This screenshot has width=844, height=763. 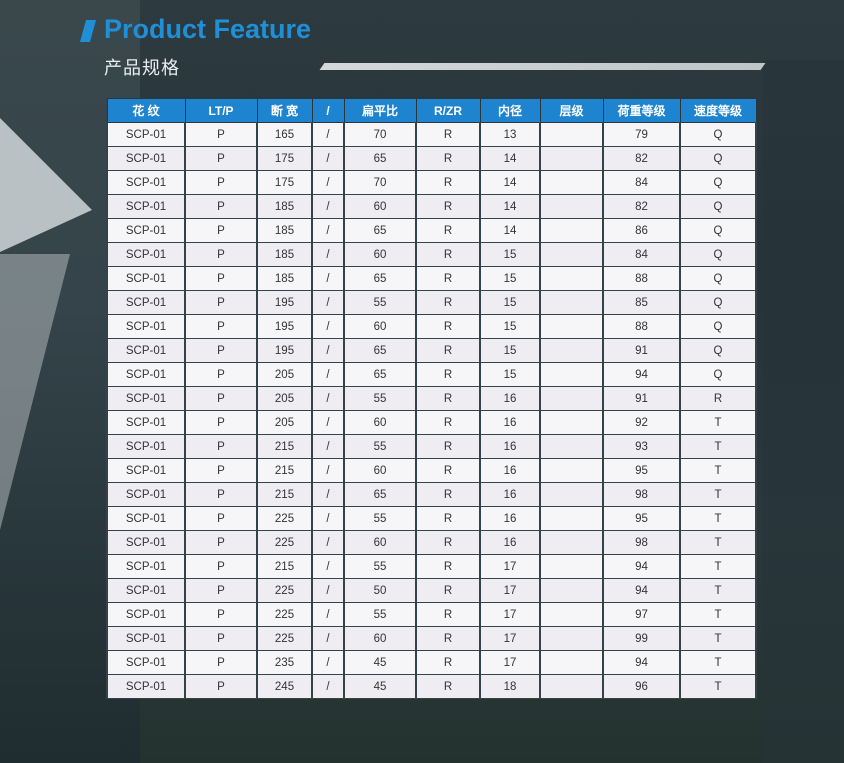 I want to click on table-row: SCP-01 P 195/55 R 15 85 Q, so click(x=431, y=302).